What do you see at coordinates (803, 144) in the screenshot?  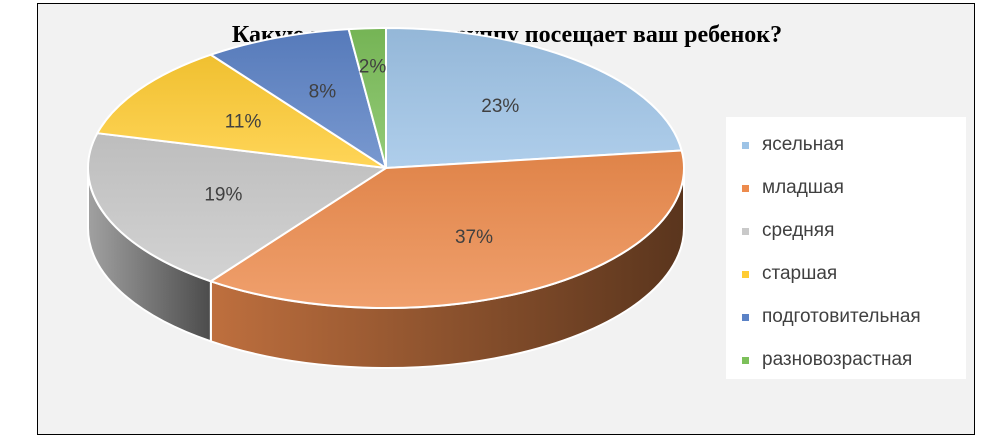 I see `legend-label: ясельная` at bounding box center [803, 144].